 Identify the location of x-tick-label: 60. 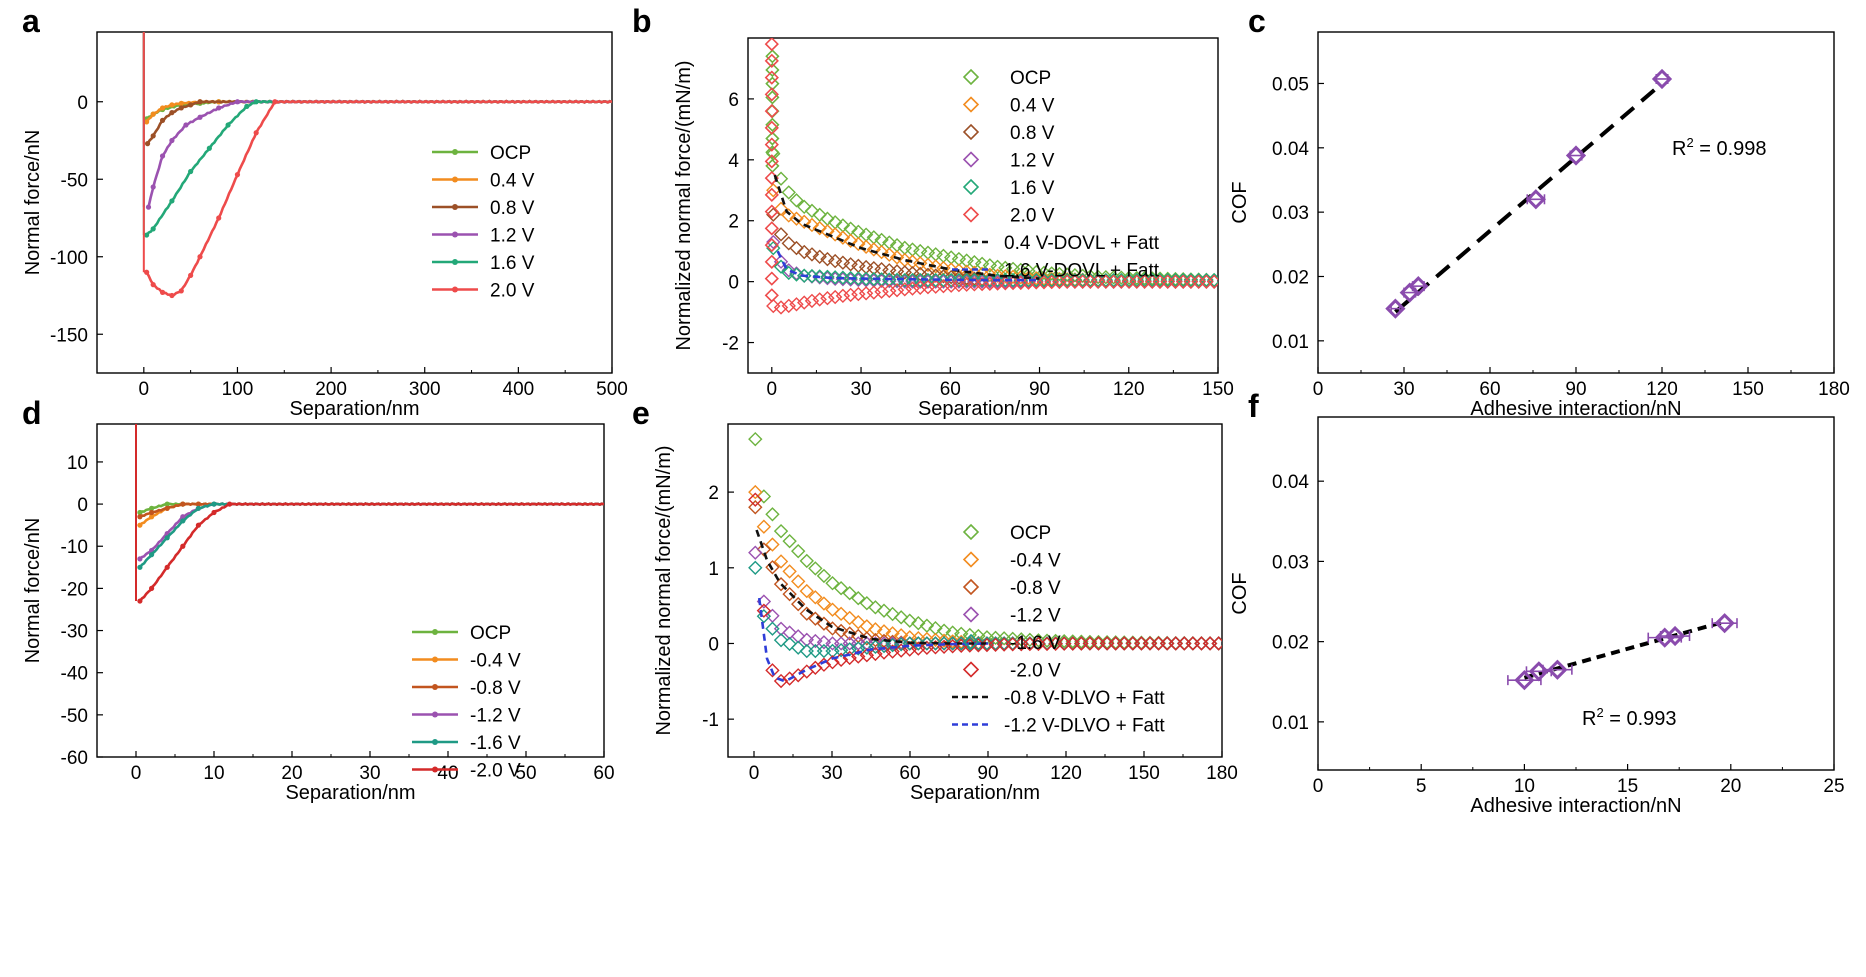
(603, 773).